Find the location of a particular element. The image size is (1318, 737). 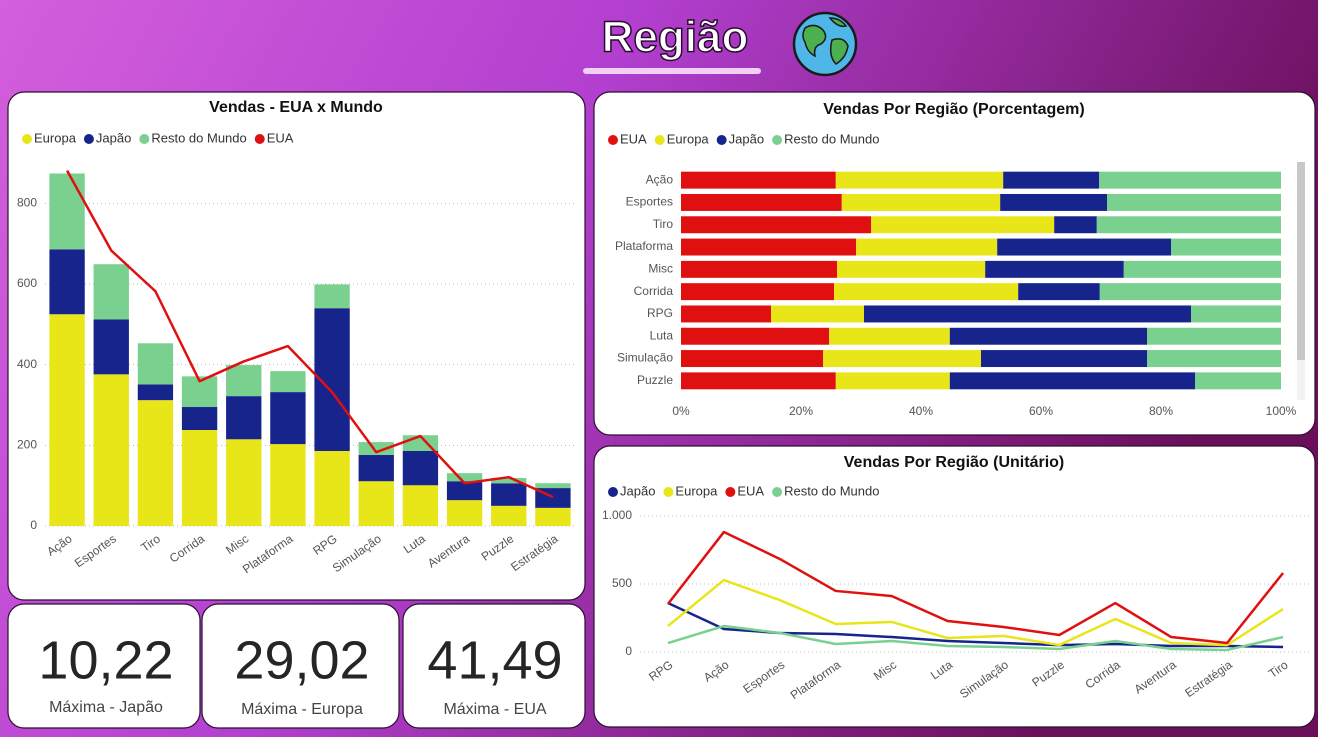

y-tick-label: Simulação is located at coordinates (645, 358).